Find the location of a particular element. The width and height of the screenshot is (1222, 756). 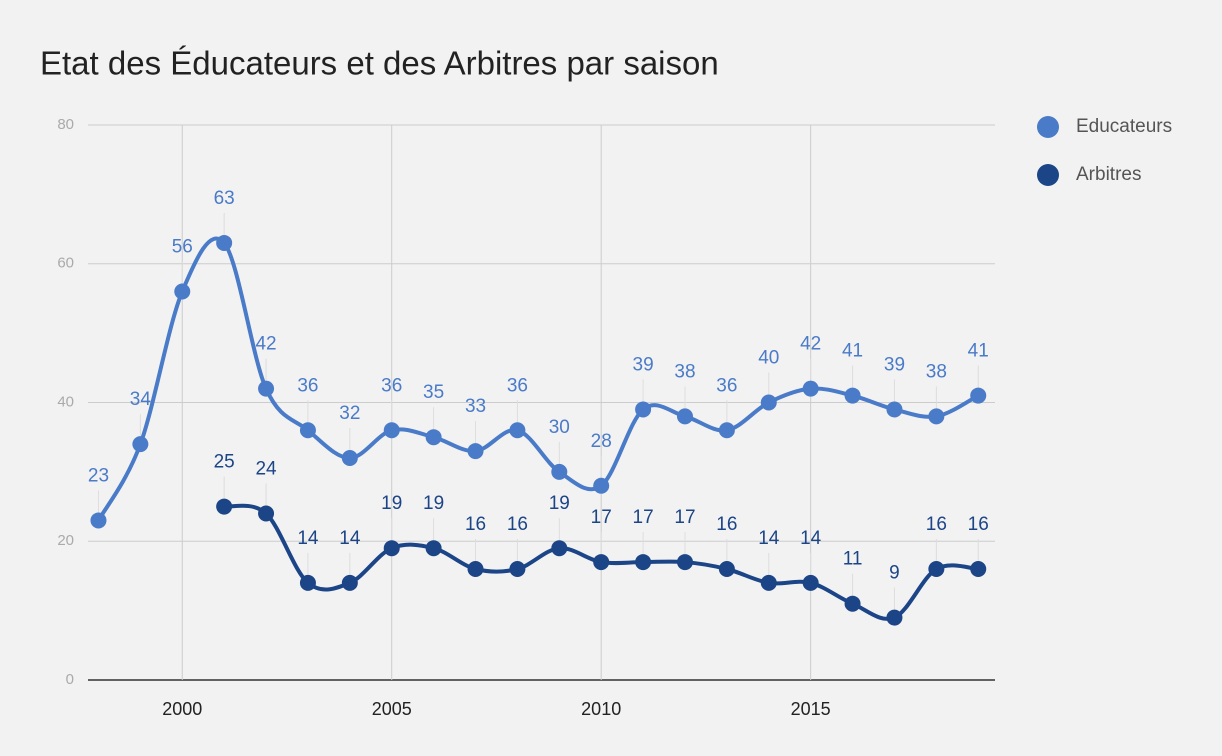

data-label: 32 is located at coordinates (349, 413).